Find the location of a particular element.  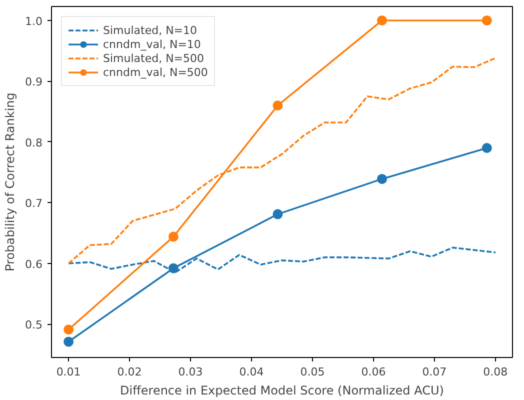

x-tick-label: 0.02 is located at coordinates (129, 372).